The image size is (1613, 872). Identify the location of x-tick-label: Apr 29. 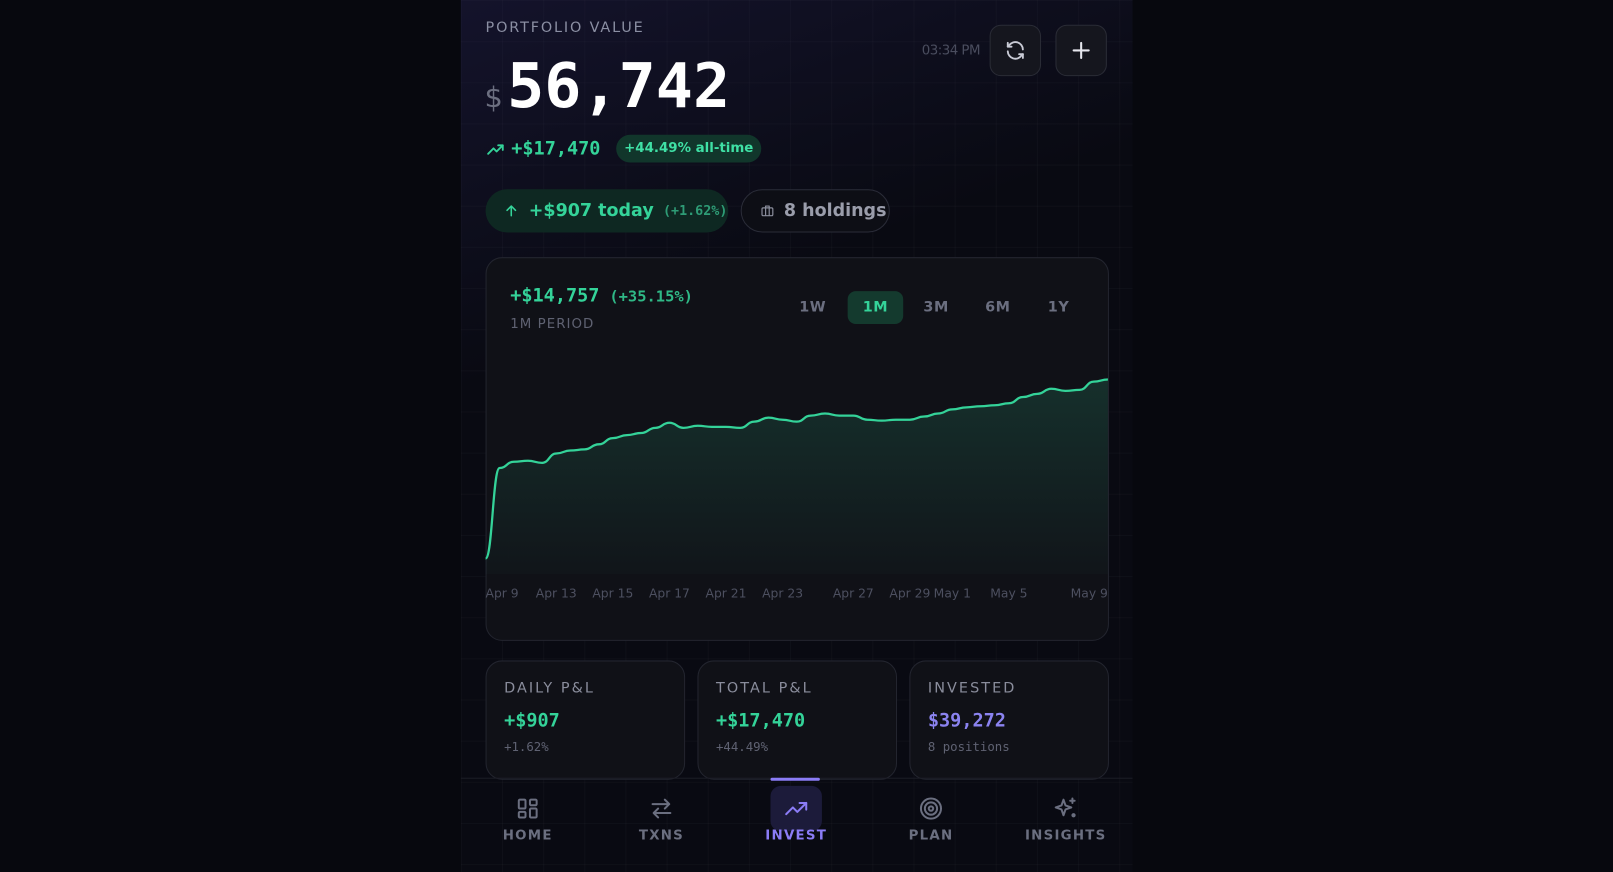
(909, 594).